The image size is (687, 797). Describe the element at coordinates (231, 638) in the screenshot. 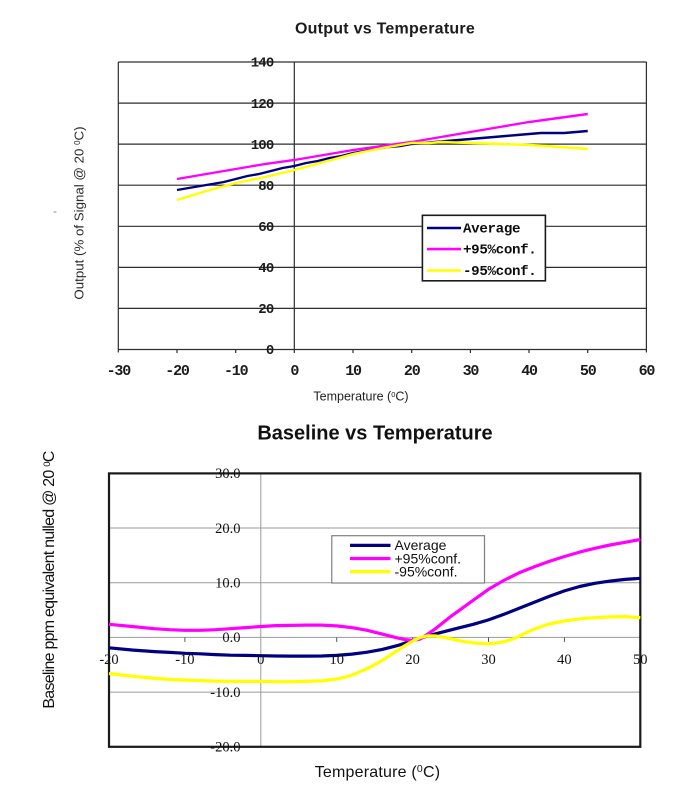

I see `svg-text: 0.0` at that location.